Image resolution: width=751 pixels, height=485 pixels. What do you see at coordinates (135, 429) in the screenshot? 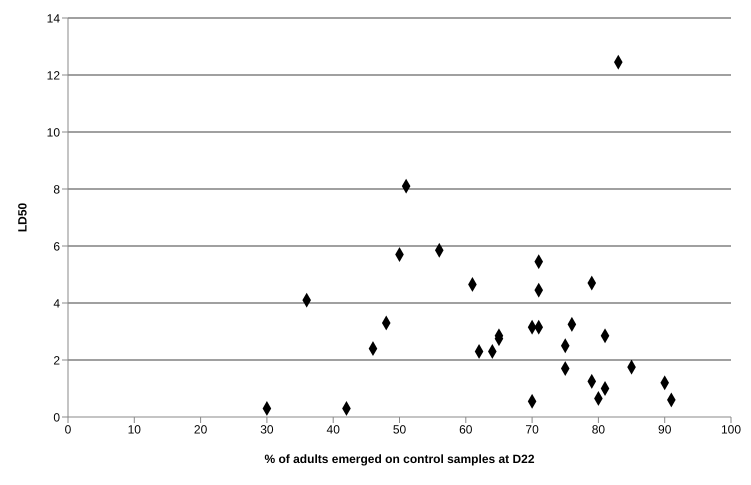
I see `x-tick-label: 10` at bounding box center [135, 429].